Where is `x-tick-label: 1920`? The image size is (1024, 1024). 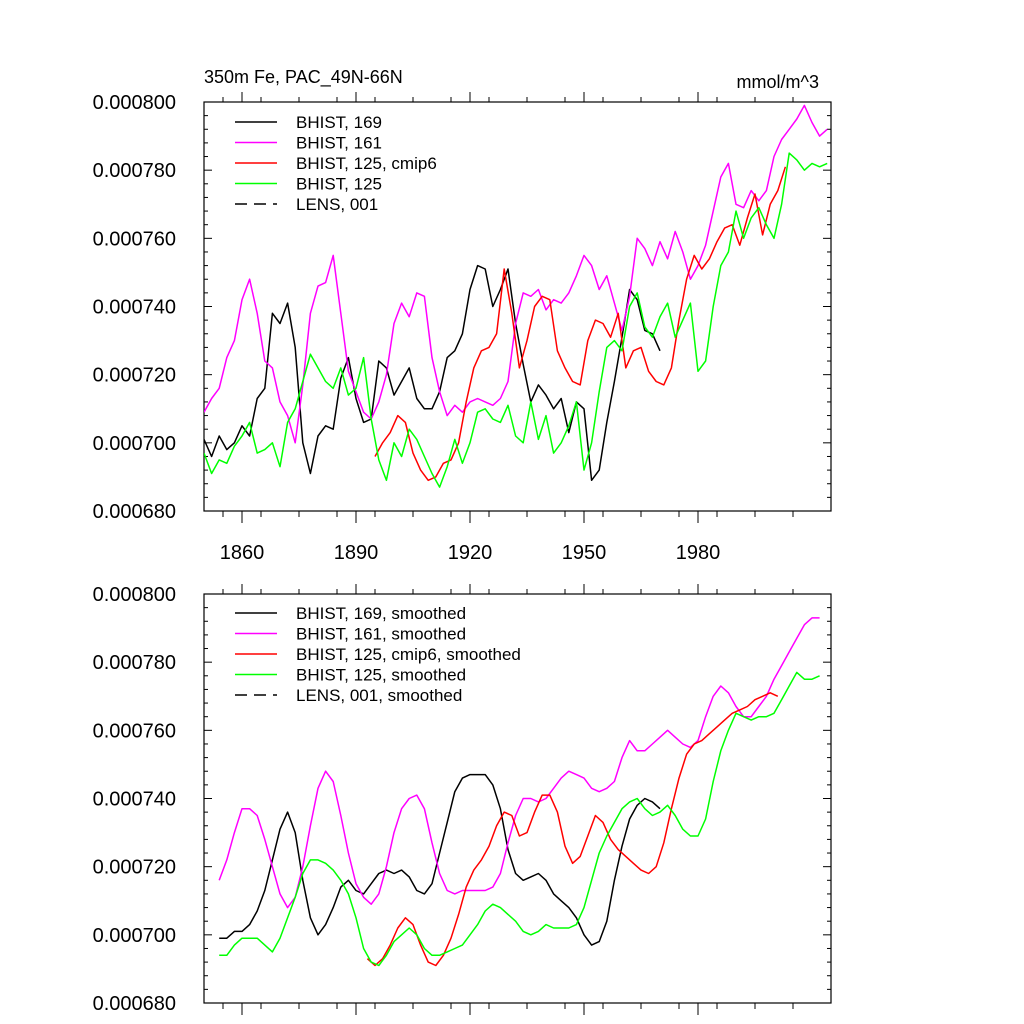
x-tick-label: 1920 is located at coordinates (470, 553).